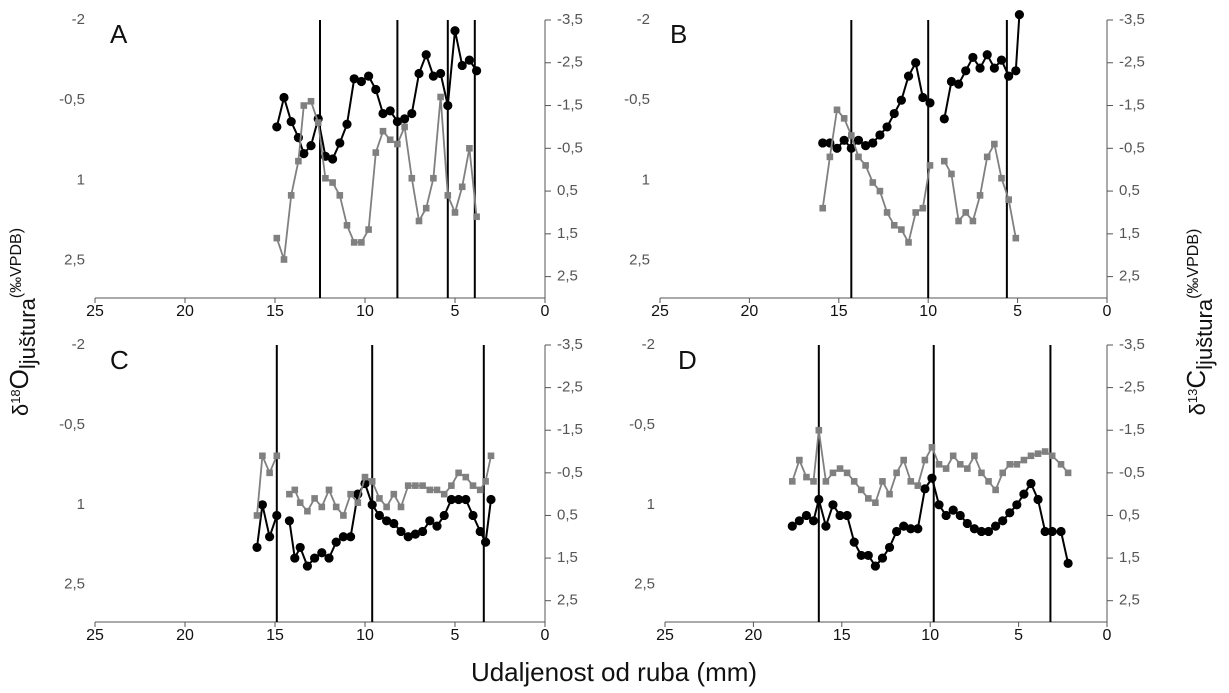  What do you see at coordinates (876, 104) in the screenshot?
I see `oxygen-series-line` at bounding box center [876, 104].